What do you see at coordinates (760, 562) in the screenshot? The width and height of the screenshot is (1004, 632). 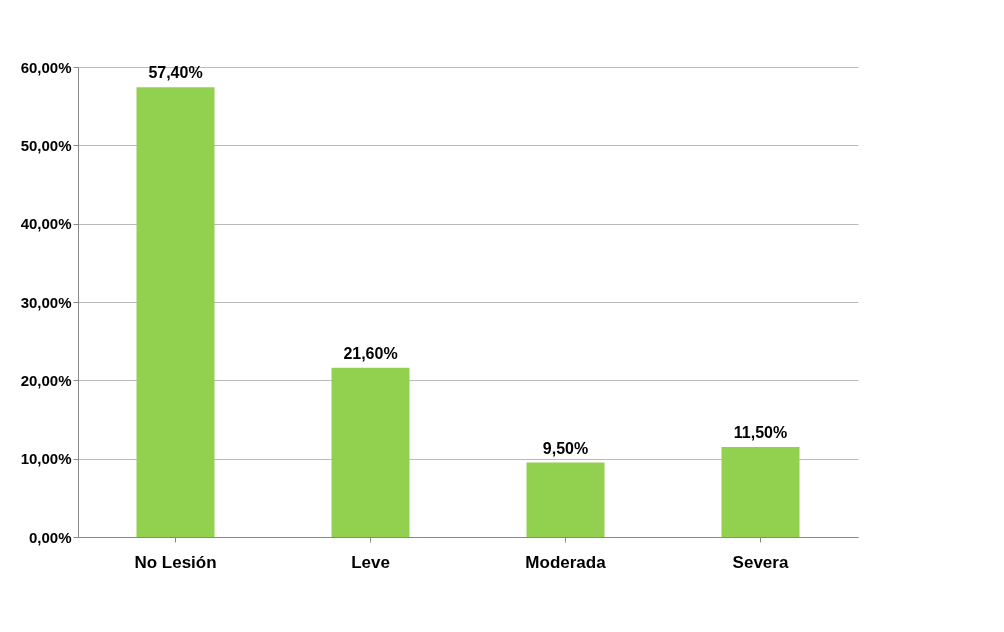 I see `x-tick-label: Severa` at bounding box center [760, 562].